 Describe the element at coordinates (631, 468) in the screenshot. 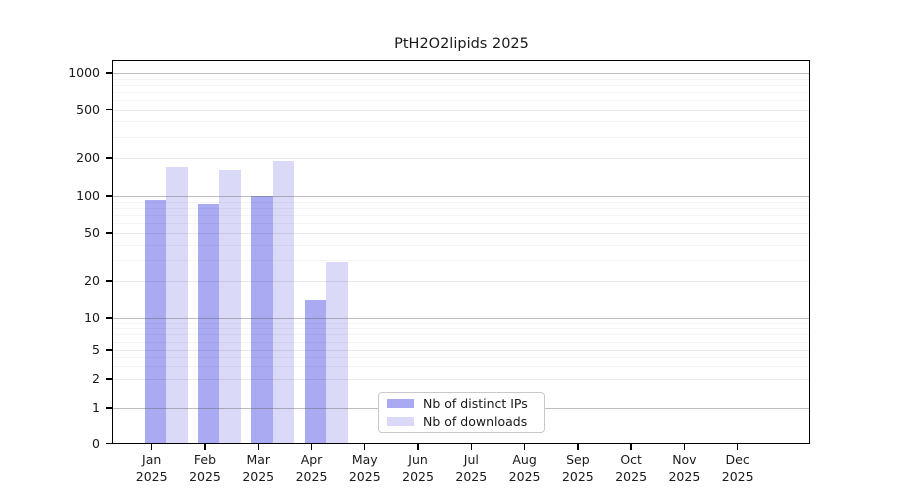

I see `x-tick-label-oct: Oct 2025` at that location.